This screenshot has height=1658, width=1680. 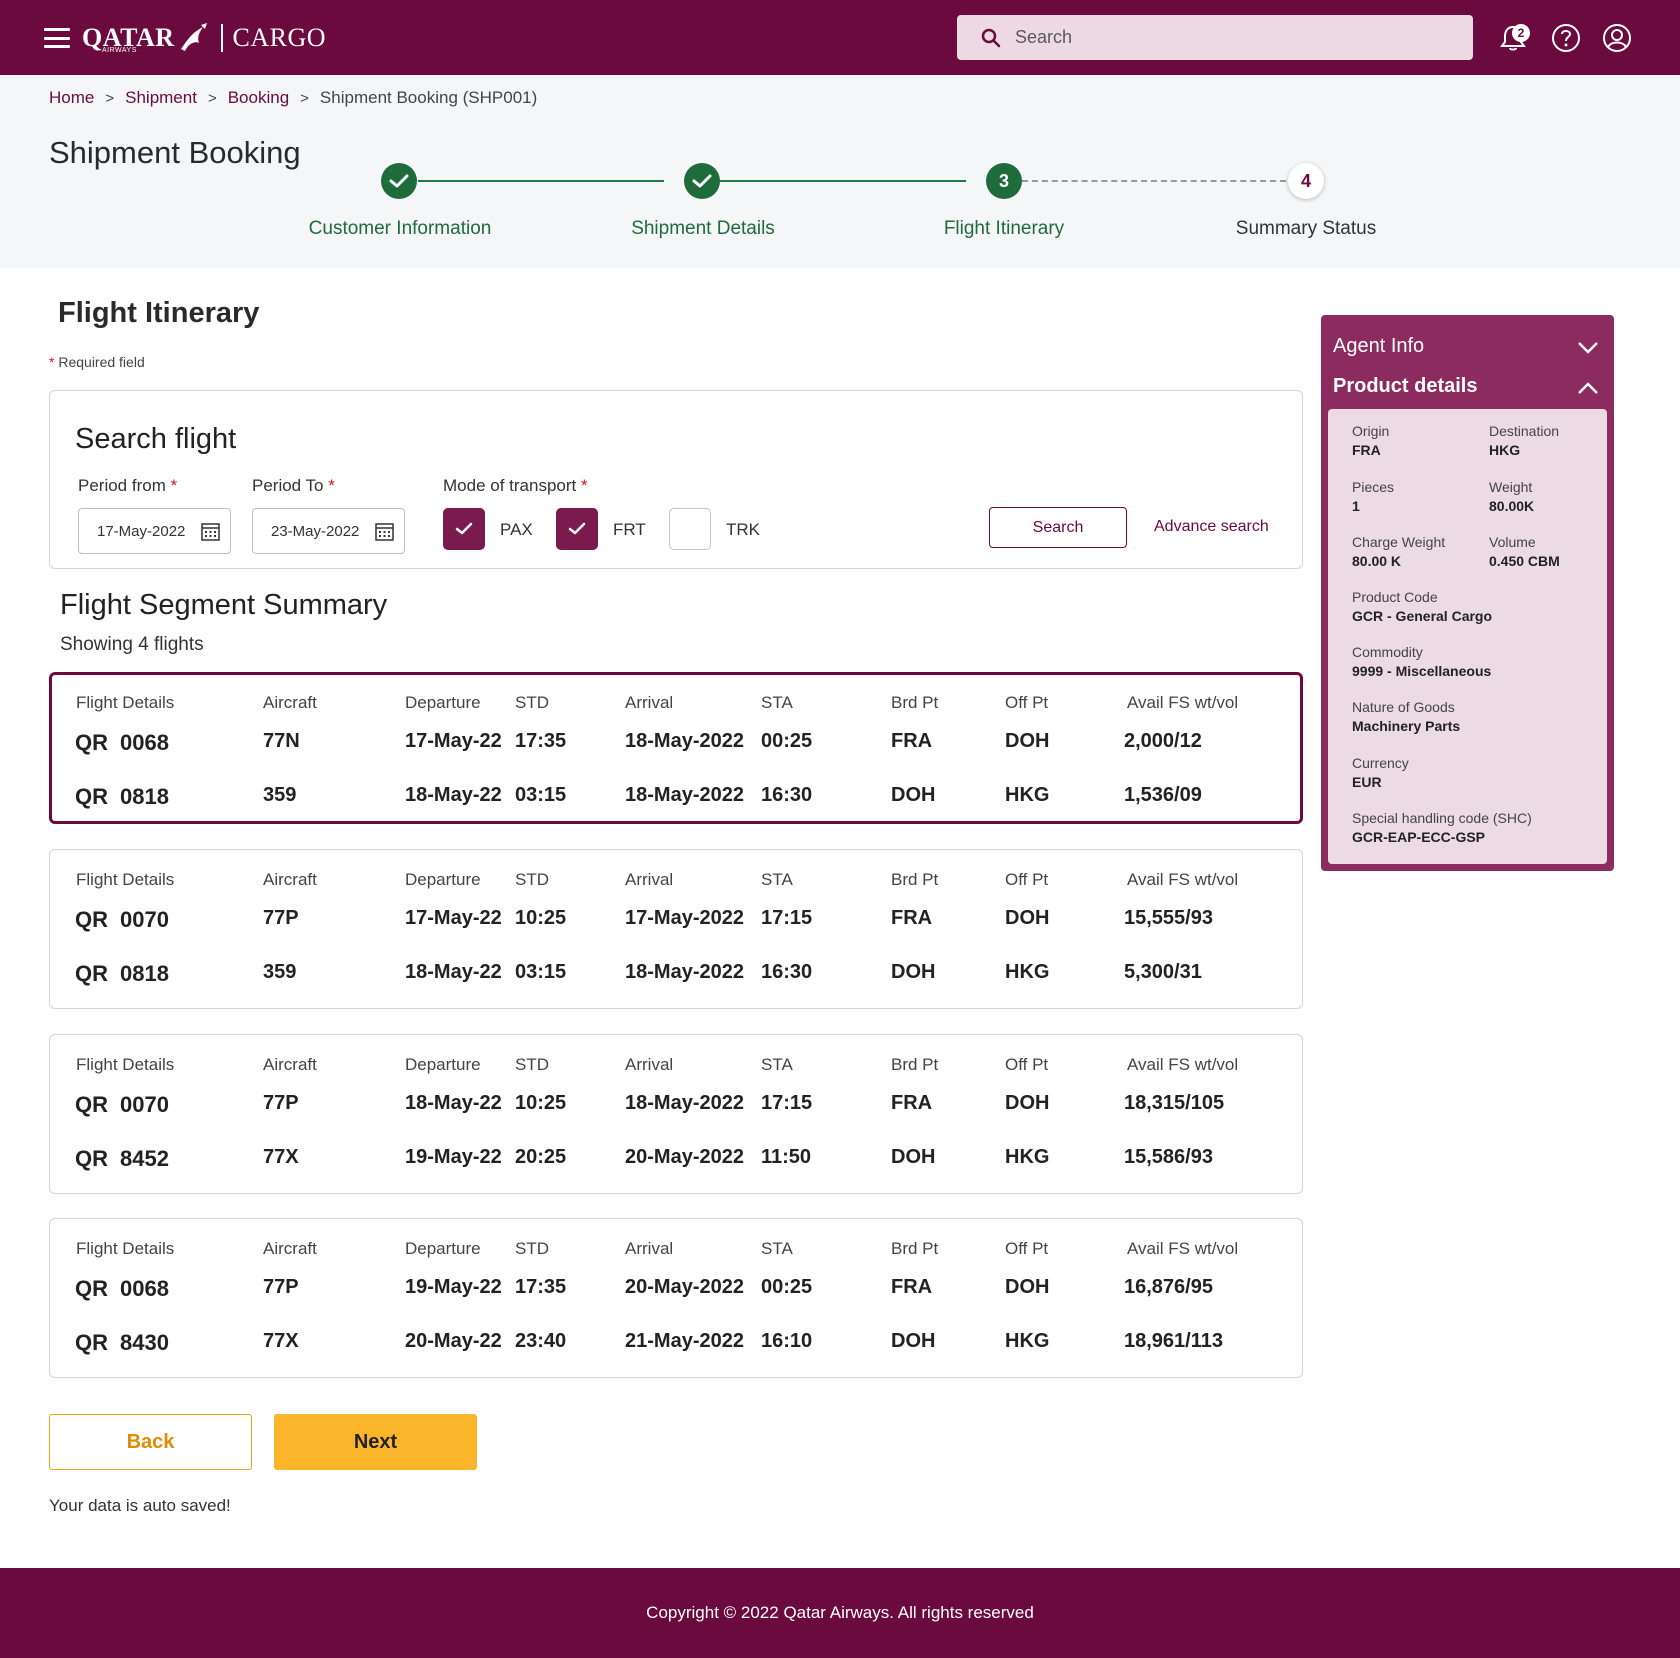 I want to click on nature-of-goods-value: Machinery Parts, so click(x=1406, y=726).